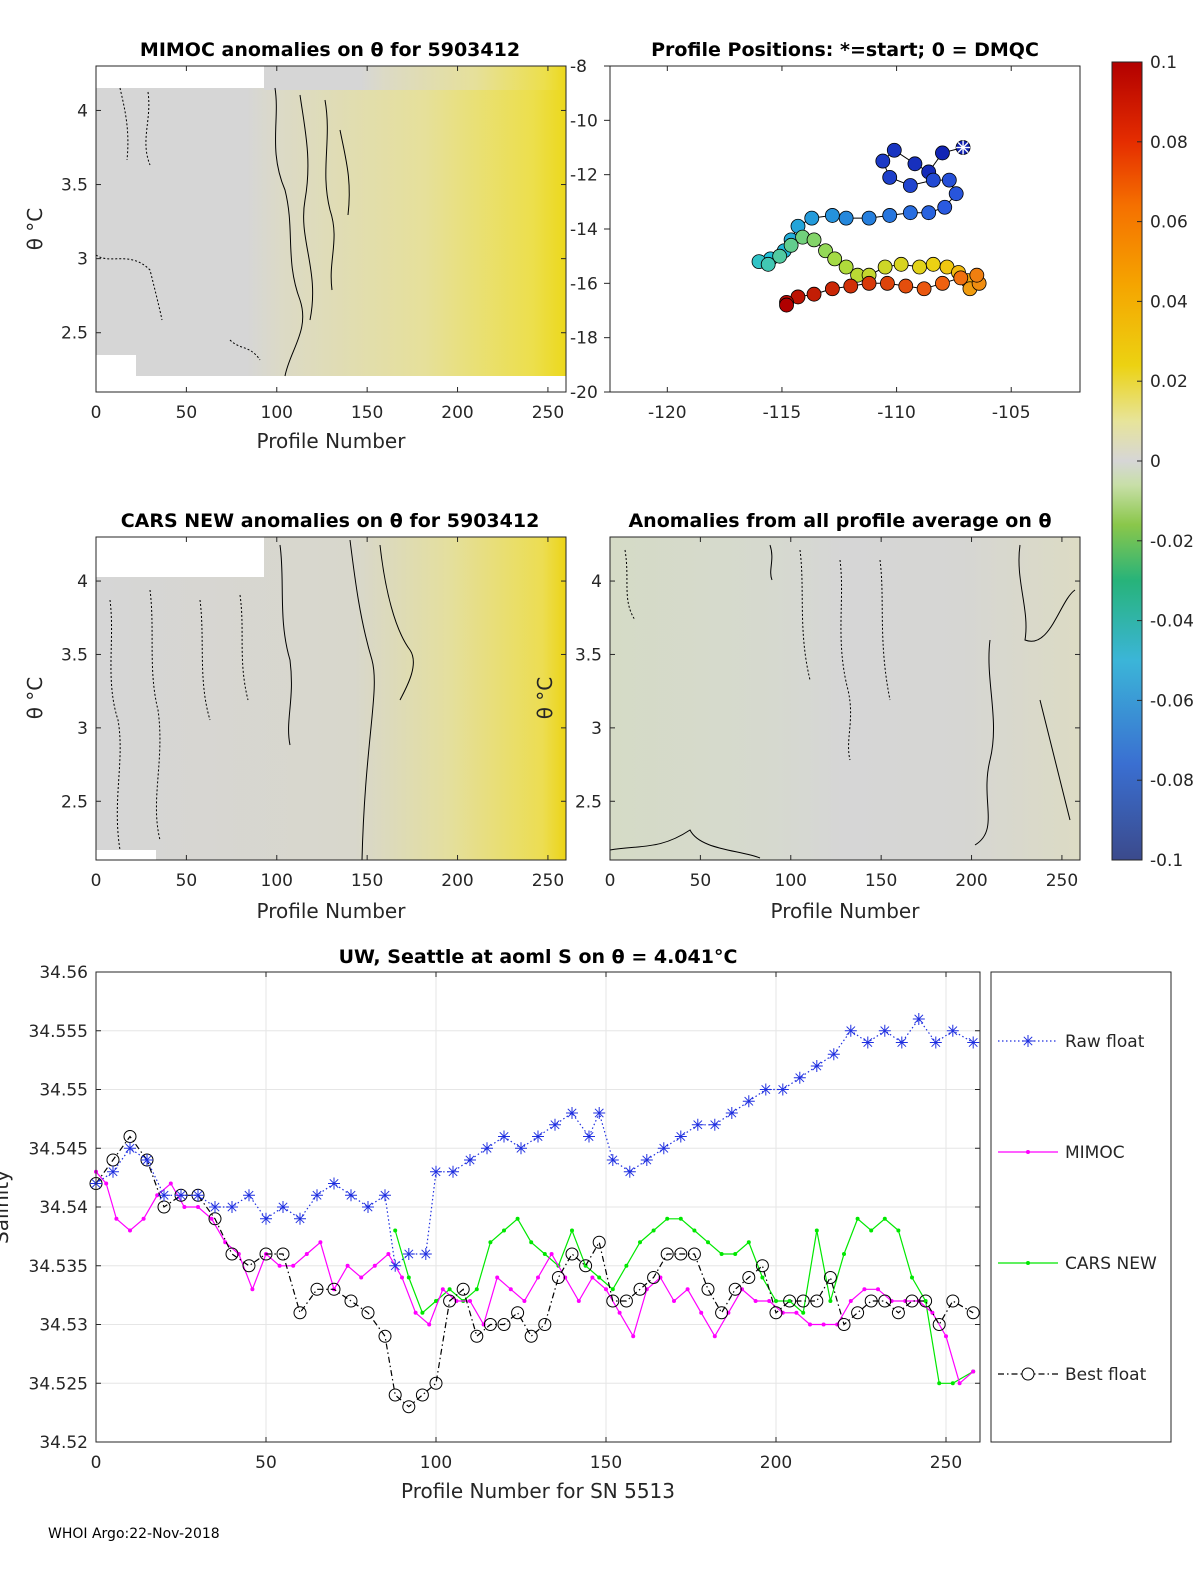 The height and width of the screenshot is (1575, 1200). What do you see at coordinates (330, 50) in the screenshot?
I see `mimoc-title: MIMOC anomalies on θ for 5903412` at bounding box center [330, 50].